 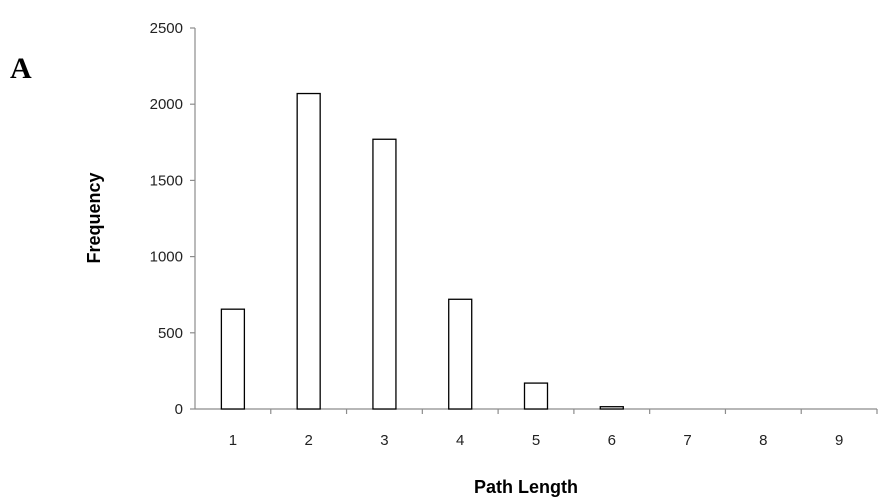 What do you see at coordinates (526, 487) in the screenshot?
I see `x-axis-title: Path Length` at bounding box center [526, 487].